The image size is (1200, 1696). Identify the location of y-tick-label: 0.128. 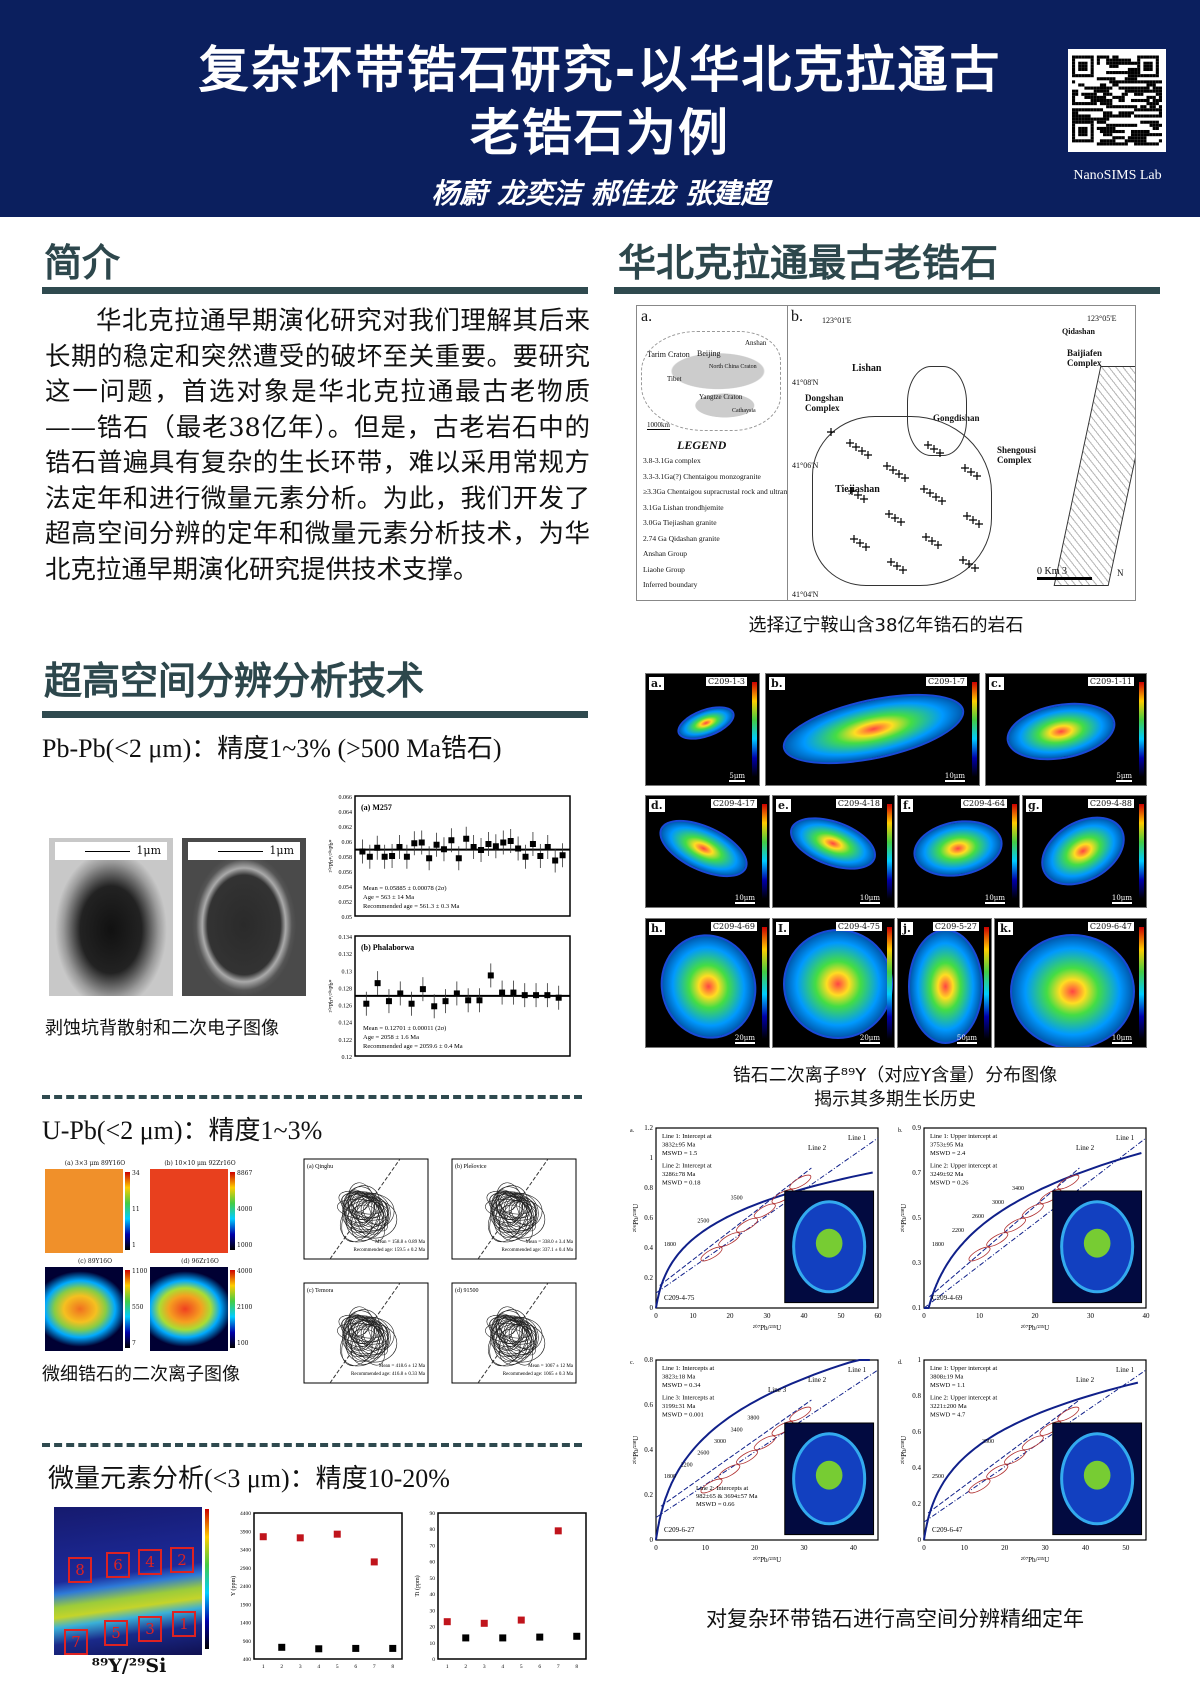
(346, 989).